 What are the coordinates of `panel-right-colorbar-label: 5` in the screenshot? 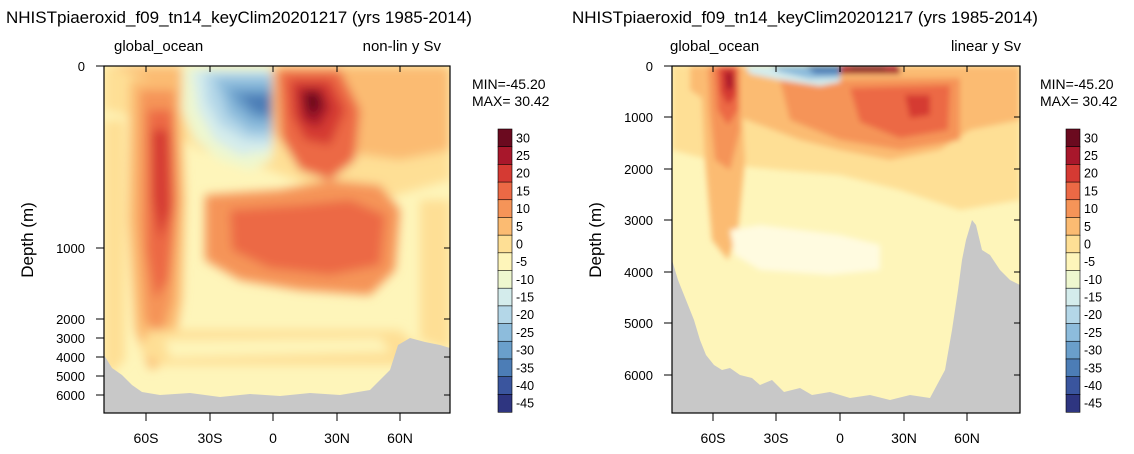 It's located at (1087, 227).